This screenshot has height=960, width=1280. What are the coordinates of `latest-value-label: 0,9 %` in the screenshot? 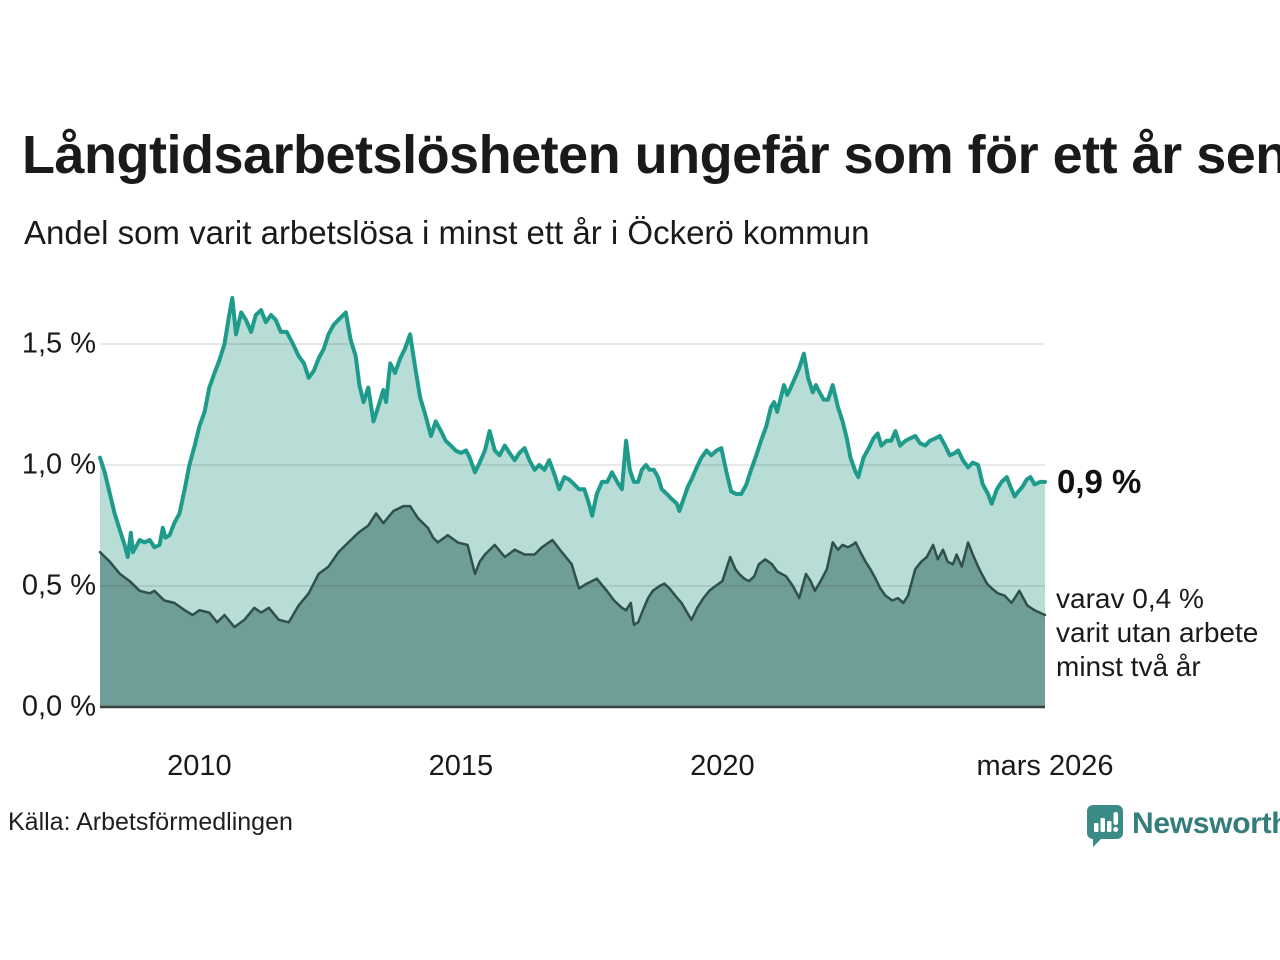 It's located at (1099, 481).